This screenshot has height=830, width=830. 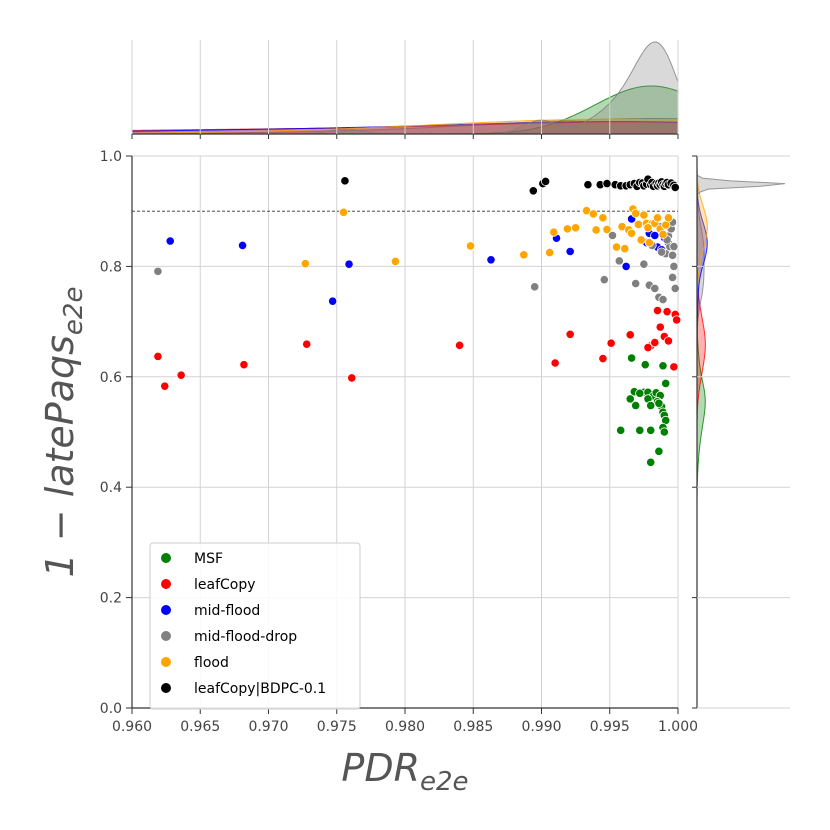 What do you see at coordinates (268, 727) in the screenshot?
I see `x-tick-label: 0.970` at bounding box center [268, 727].